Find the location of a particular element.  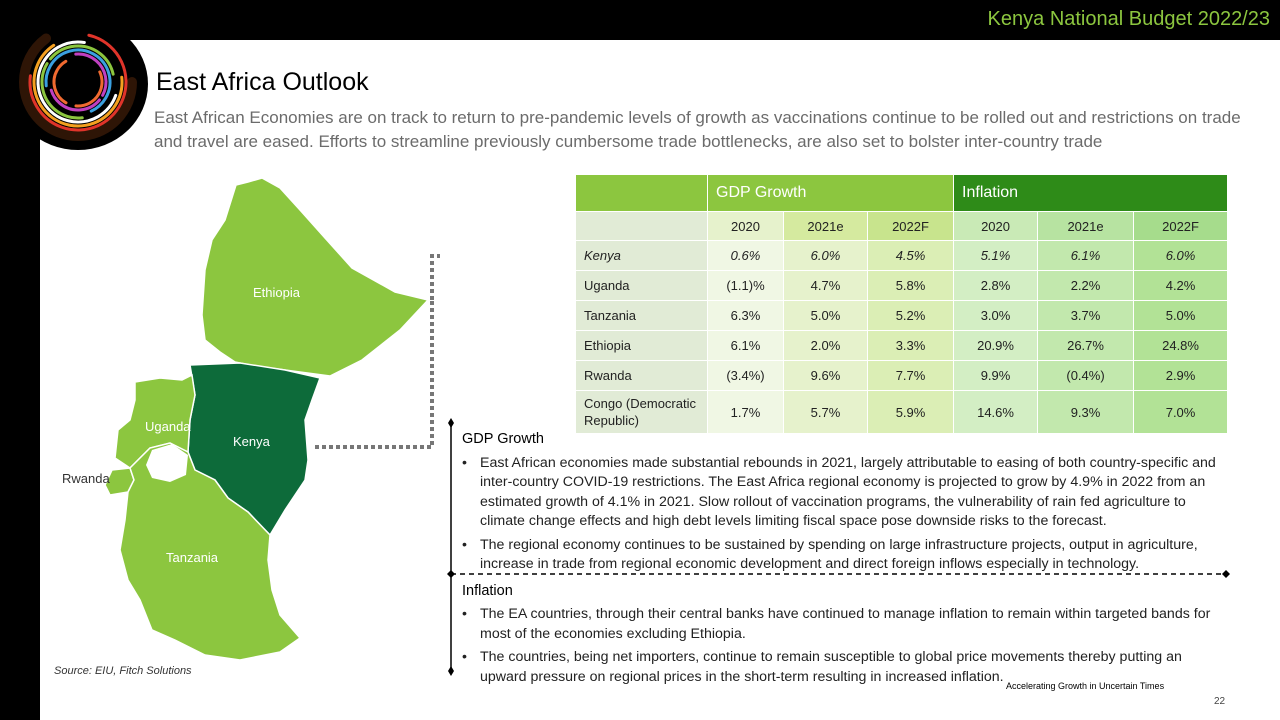

value-cell: 9.3% is located at coordinates (1086, 412).